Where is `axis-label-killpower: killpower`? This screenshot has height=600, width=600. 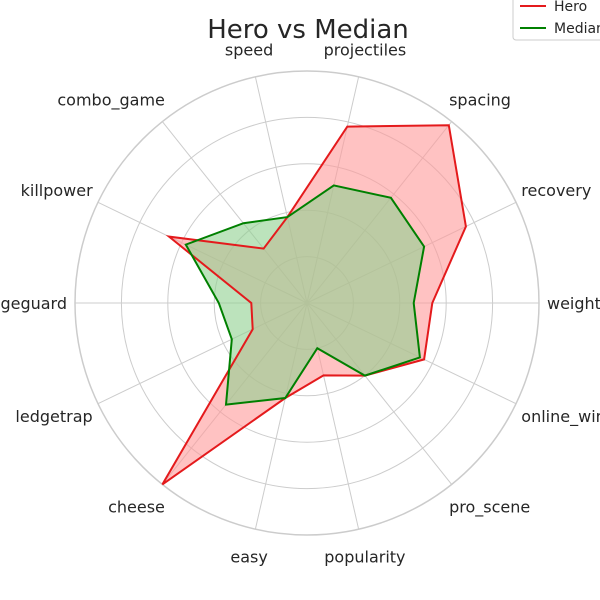 axis-label-killpower: killpower is located at coordinates (57, 190).